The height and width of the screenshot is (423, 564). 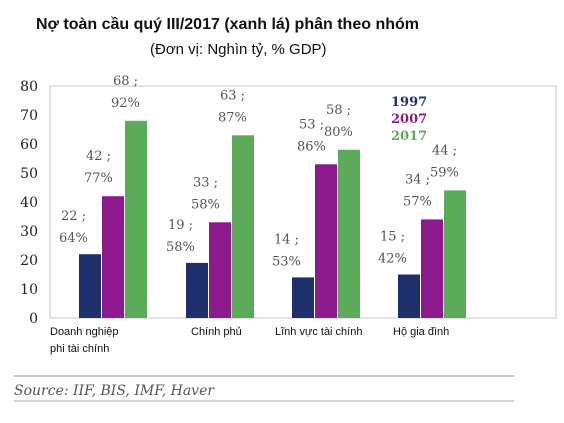 What do you see at coordinates (421, 332) in the screenshot?
I see `x-category-label: Hộ gia đình` at bounding box center [421, 332].